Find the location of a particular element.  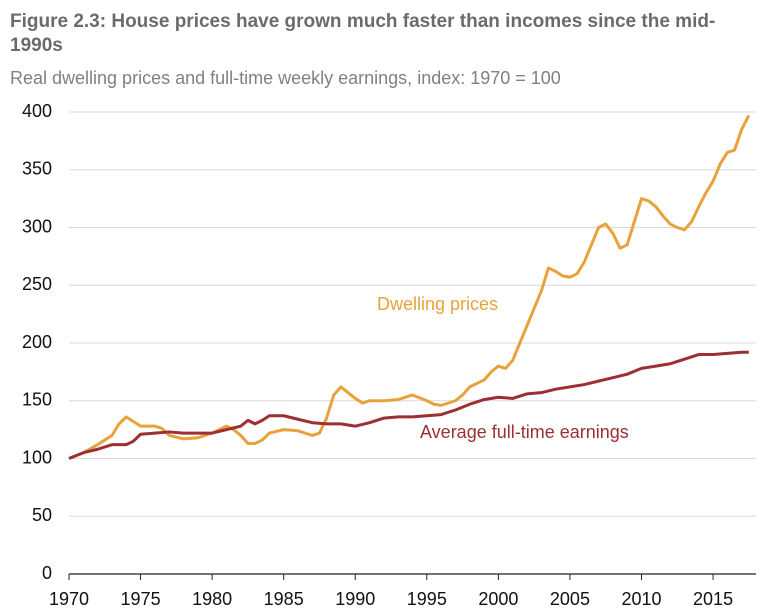

y-tick-label: 400 is located at coordinates (37, 111).